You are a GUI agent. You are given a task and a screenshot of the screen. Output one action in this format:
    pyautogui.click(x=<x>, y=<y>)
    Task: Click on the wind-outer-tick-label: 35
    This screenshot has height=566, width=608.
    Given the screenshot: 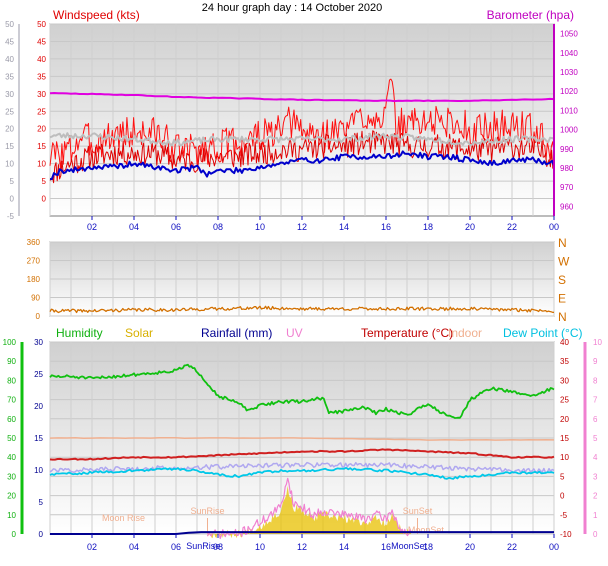 What is the action you would take?
    pyautogui.click(x=9, y=76)
    